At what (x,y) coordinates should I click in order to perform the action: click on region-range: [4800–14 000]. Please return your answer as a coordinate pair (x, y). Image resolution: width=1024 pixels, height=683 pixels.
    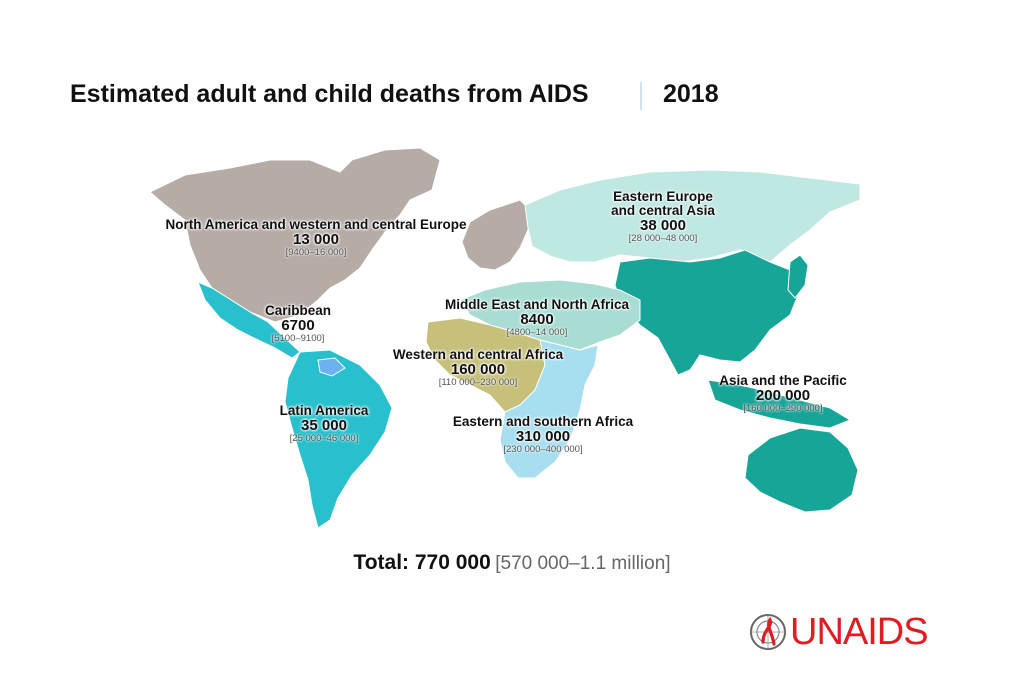
    Looking at the image, I should click on (537, 332).